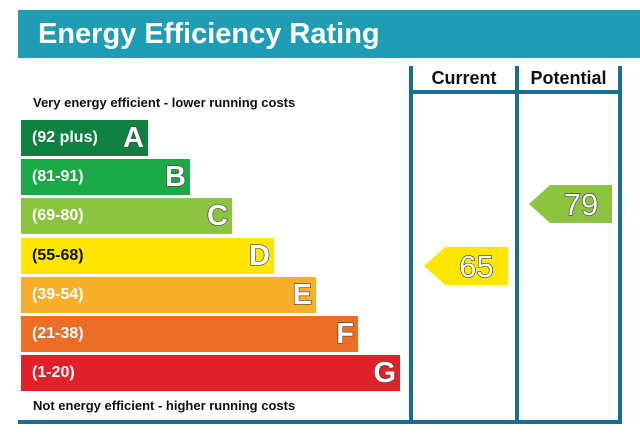  What do you see at coordinates (105, 177) in the screenshot?
I see `band-b: (81-91) B` at bounding box center [105, 177].